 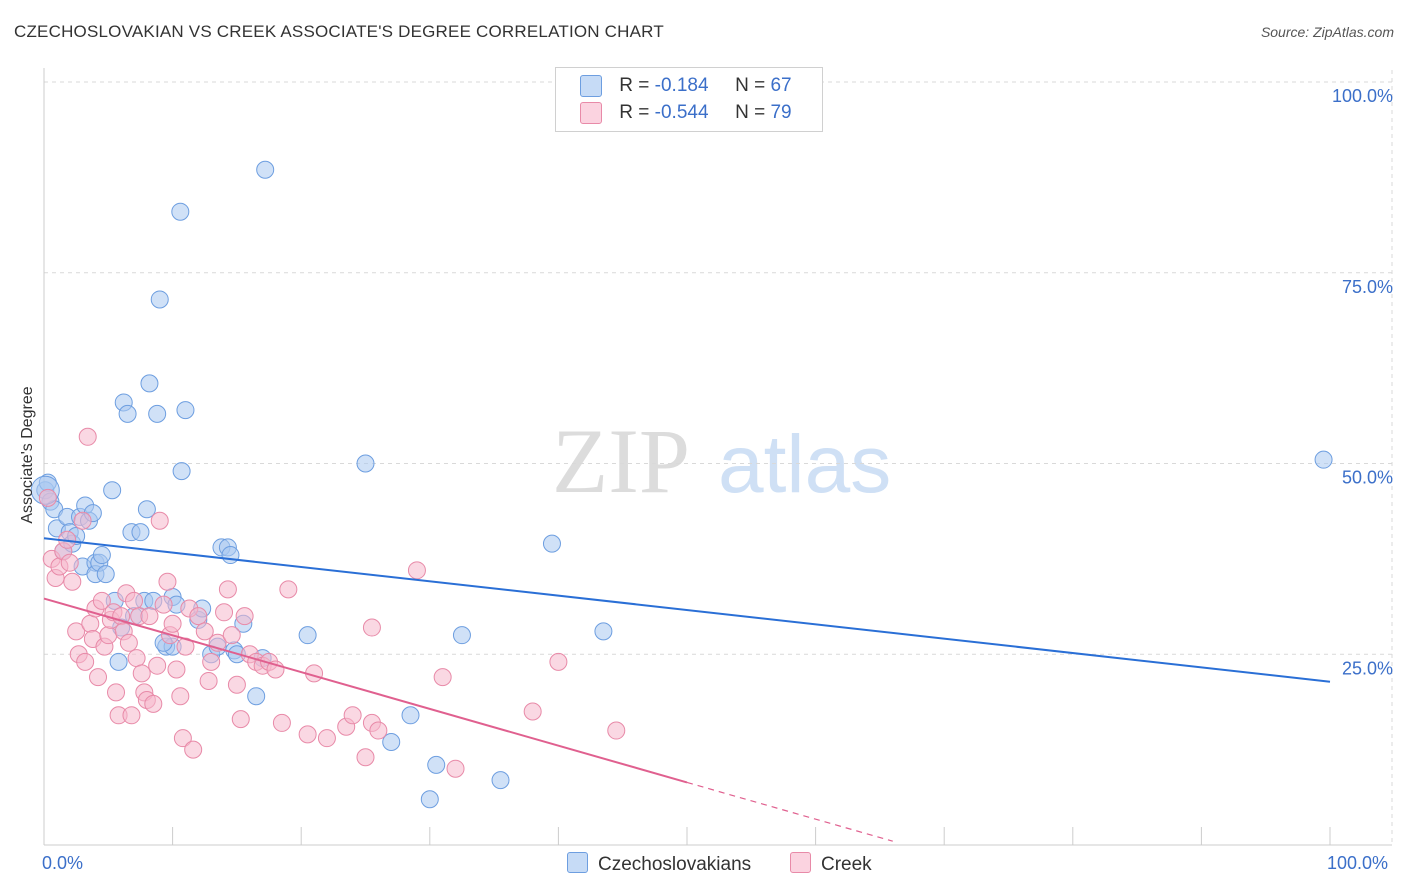 What do you see at coordinates (1367, 478) in the screenshot?
I see `y-tick-label: 50.0%` at bounding box center [1367, 478].